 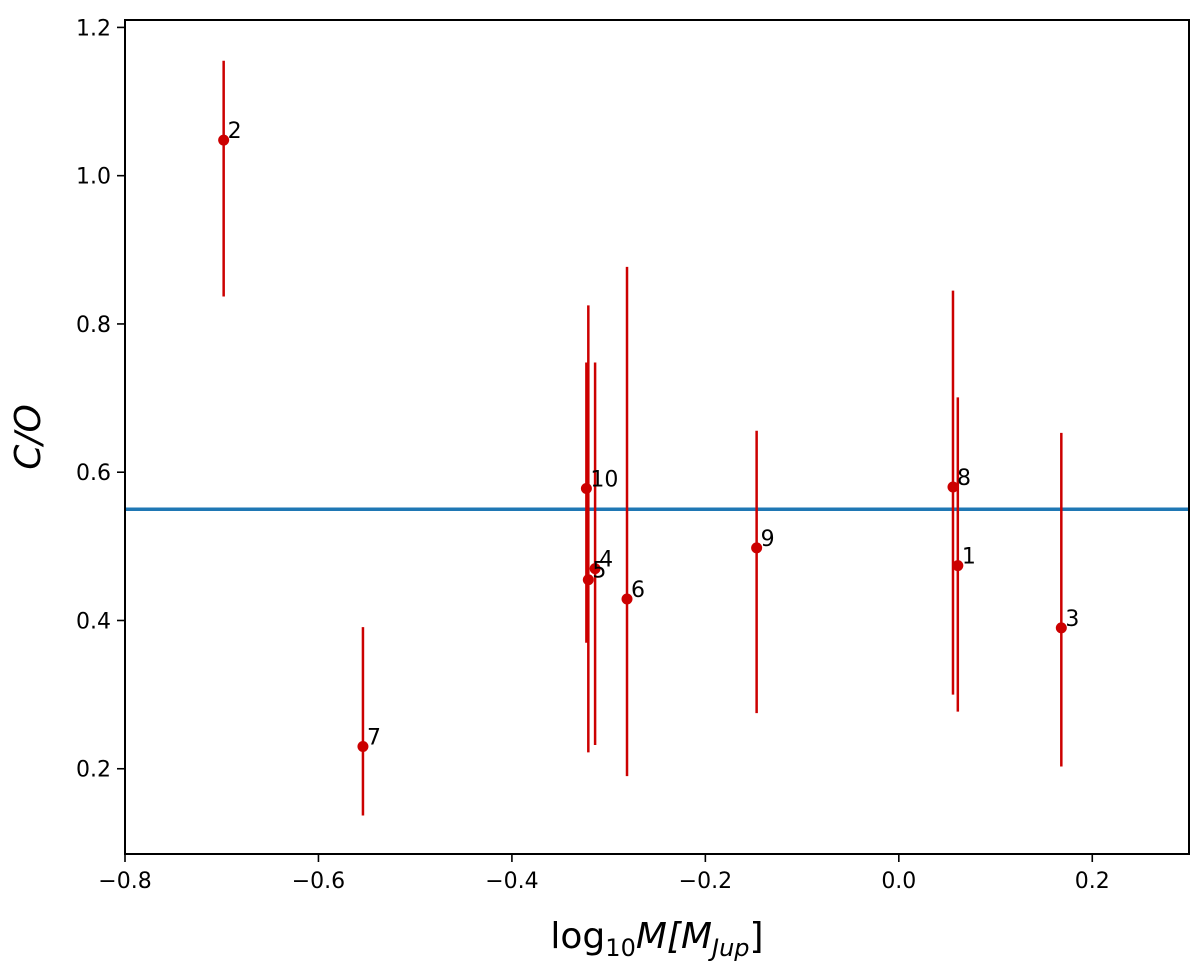 What do you see at coordinates (898, 881) in the screenshot?
I see `x-tick-label: 0.0` at bounding box center [898, 881].